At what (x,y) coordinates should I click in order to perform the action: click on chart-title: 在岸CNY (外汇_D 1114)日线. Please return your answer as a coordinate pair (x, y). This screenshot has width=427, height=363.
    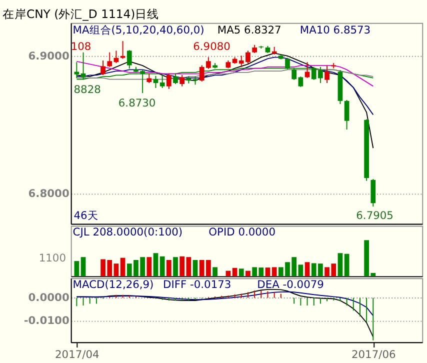
    Looking at the image, I should click on (81, 14).